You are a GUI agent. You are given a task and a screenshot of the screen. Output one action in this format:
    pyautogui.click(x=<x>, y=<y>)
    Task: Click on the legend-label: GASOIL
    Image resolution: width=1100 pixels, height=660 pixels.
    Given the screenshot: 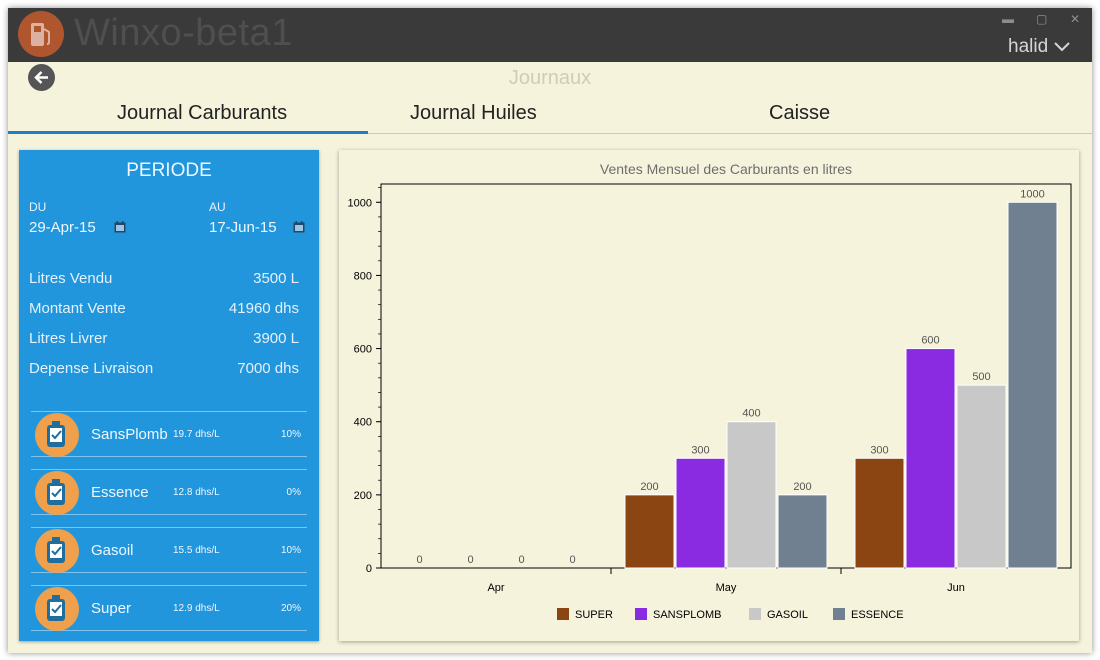 What is the action you would take?
    pyautogui.click(x=787, y=615)
    